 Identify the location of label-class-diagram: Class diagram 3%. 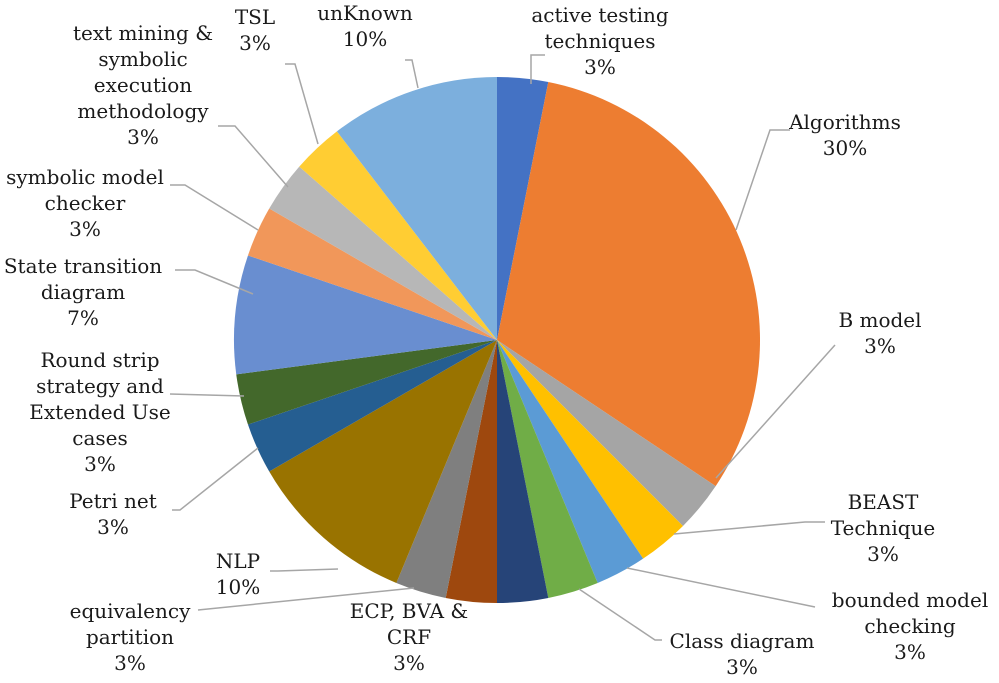
(742, 654).